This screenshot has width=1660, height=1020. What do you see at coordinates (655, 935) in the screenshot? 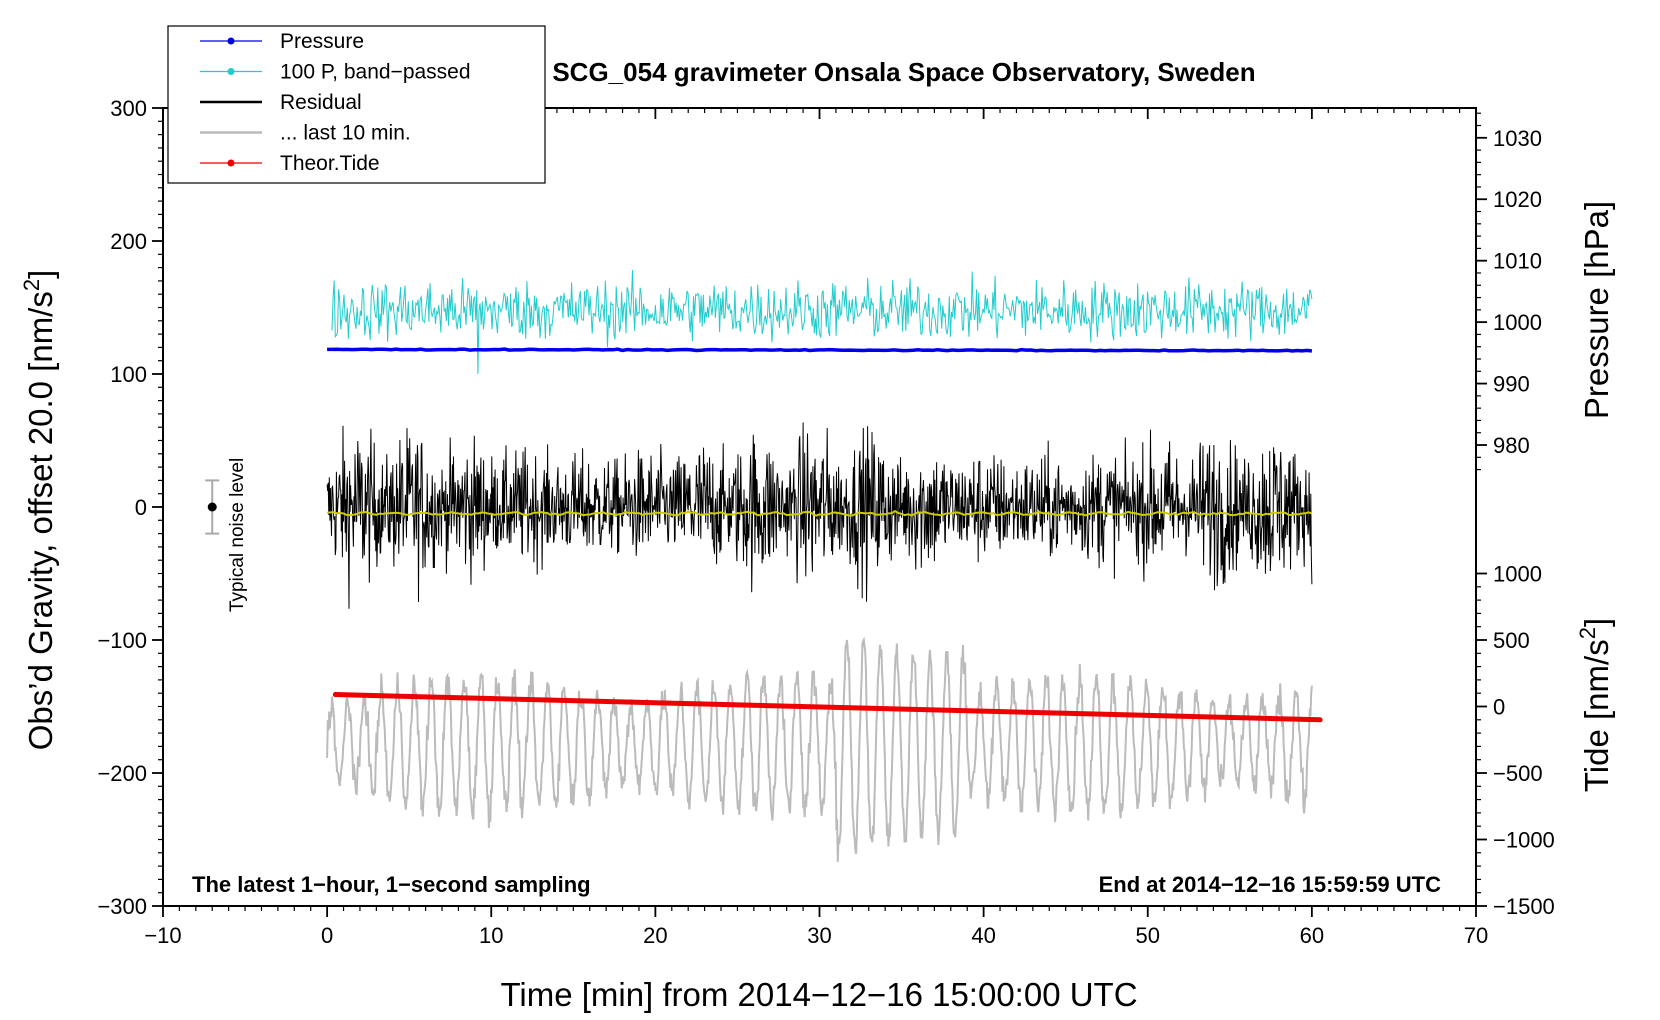
I see `x-tick-label: 20` at bounding box center [655, 935].